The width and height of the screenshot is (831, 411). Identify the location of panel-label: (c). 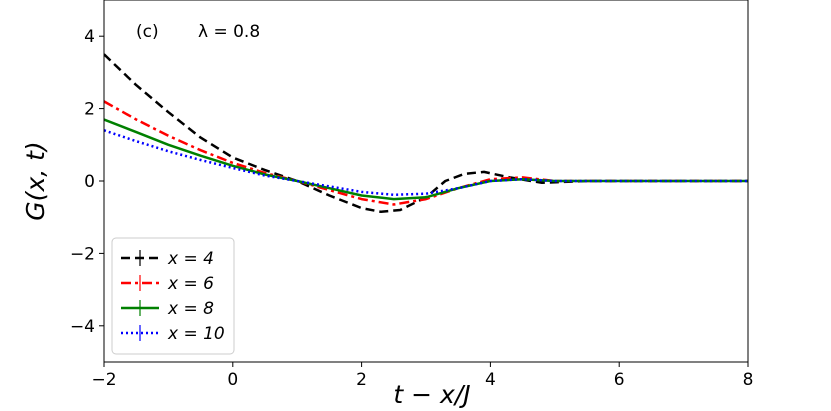
(147, 32).